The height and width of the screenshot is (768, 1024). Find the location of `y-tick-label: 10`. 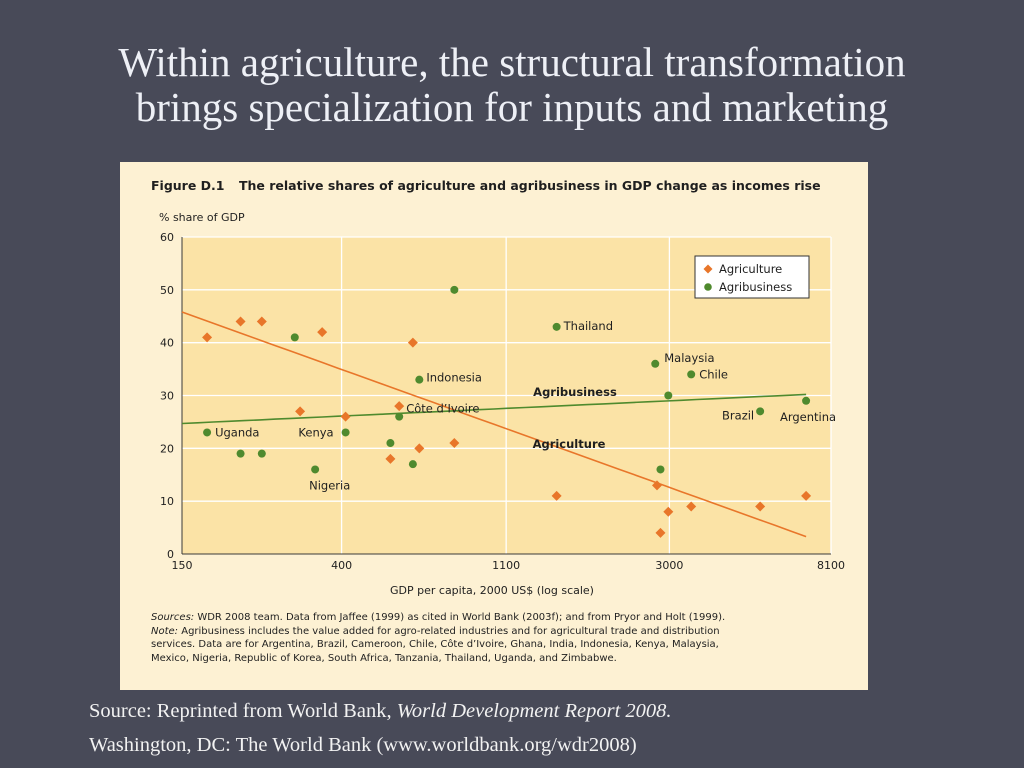

y-tick-label: 10 is located at coordinates (167, 501).